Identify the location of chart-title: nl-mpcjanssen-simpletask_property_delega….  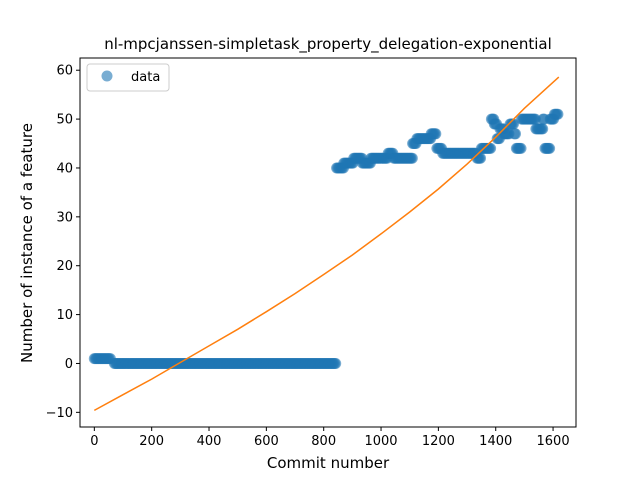
(328, 44).